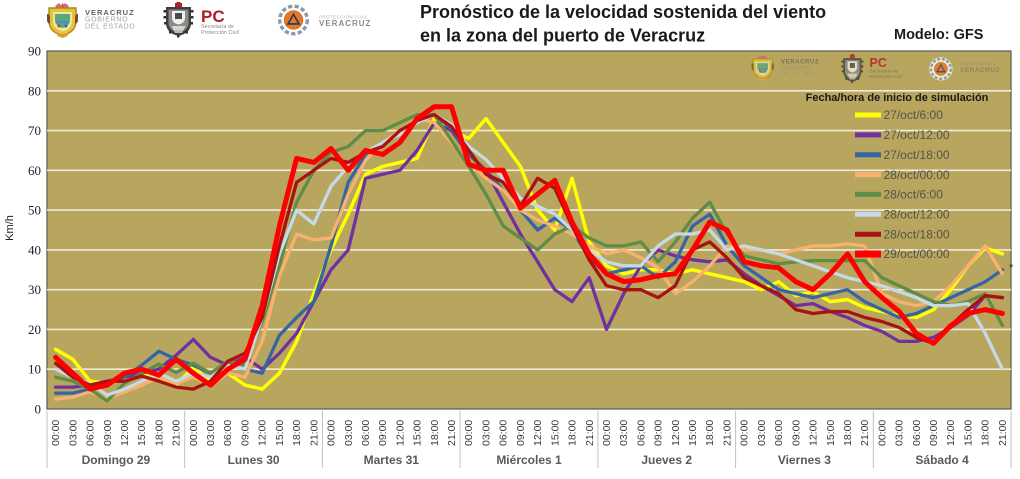 The width and height of the screenshot is (1020, 479). What do you see at coordinates (34, 329) in the screenshot?
I see `svg-text: 20` at bounding box center [34, 329].